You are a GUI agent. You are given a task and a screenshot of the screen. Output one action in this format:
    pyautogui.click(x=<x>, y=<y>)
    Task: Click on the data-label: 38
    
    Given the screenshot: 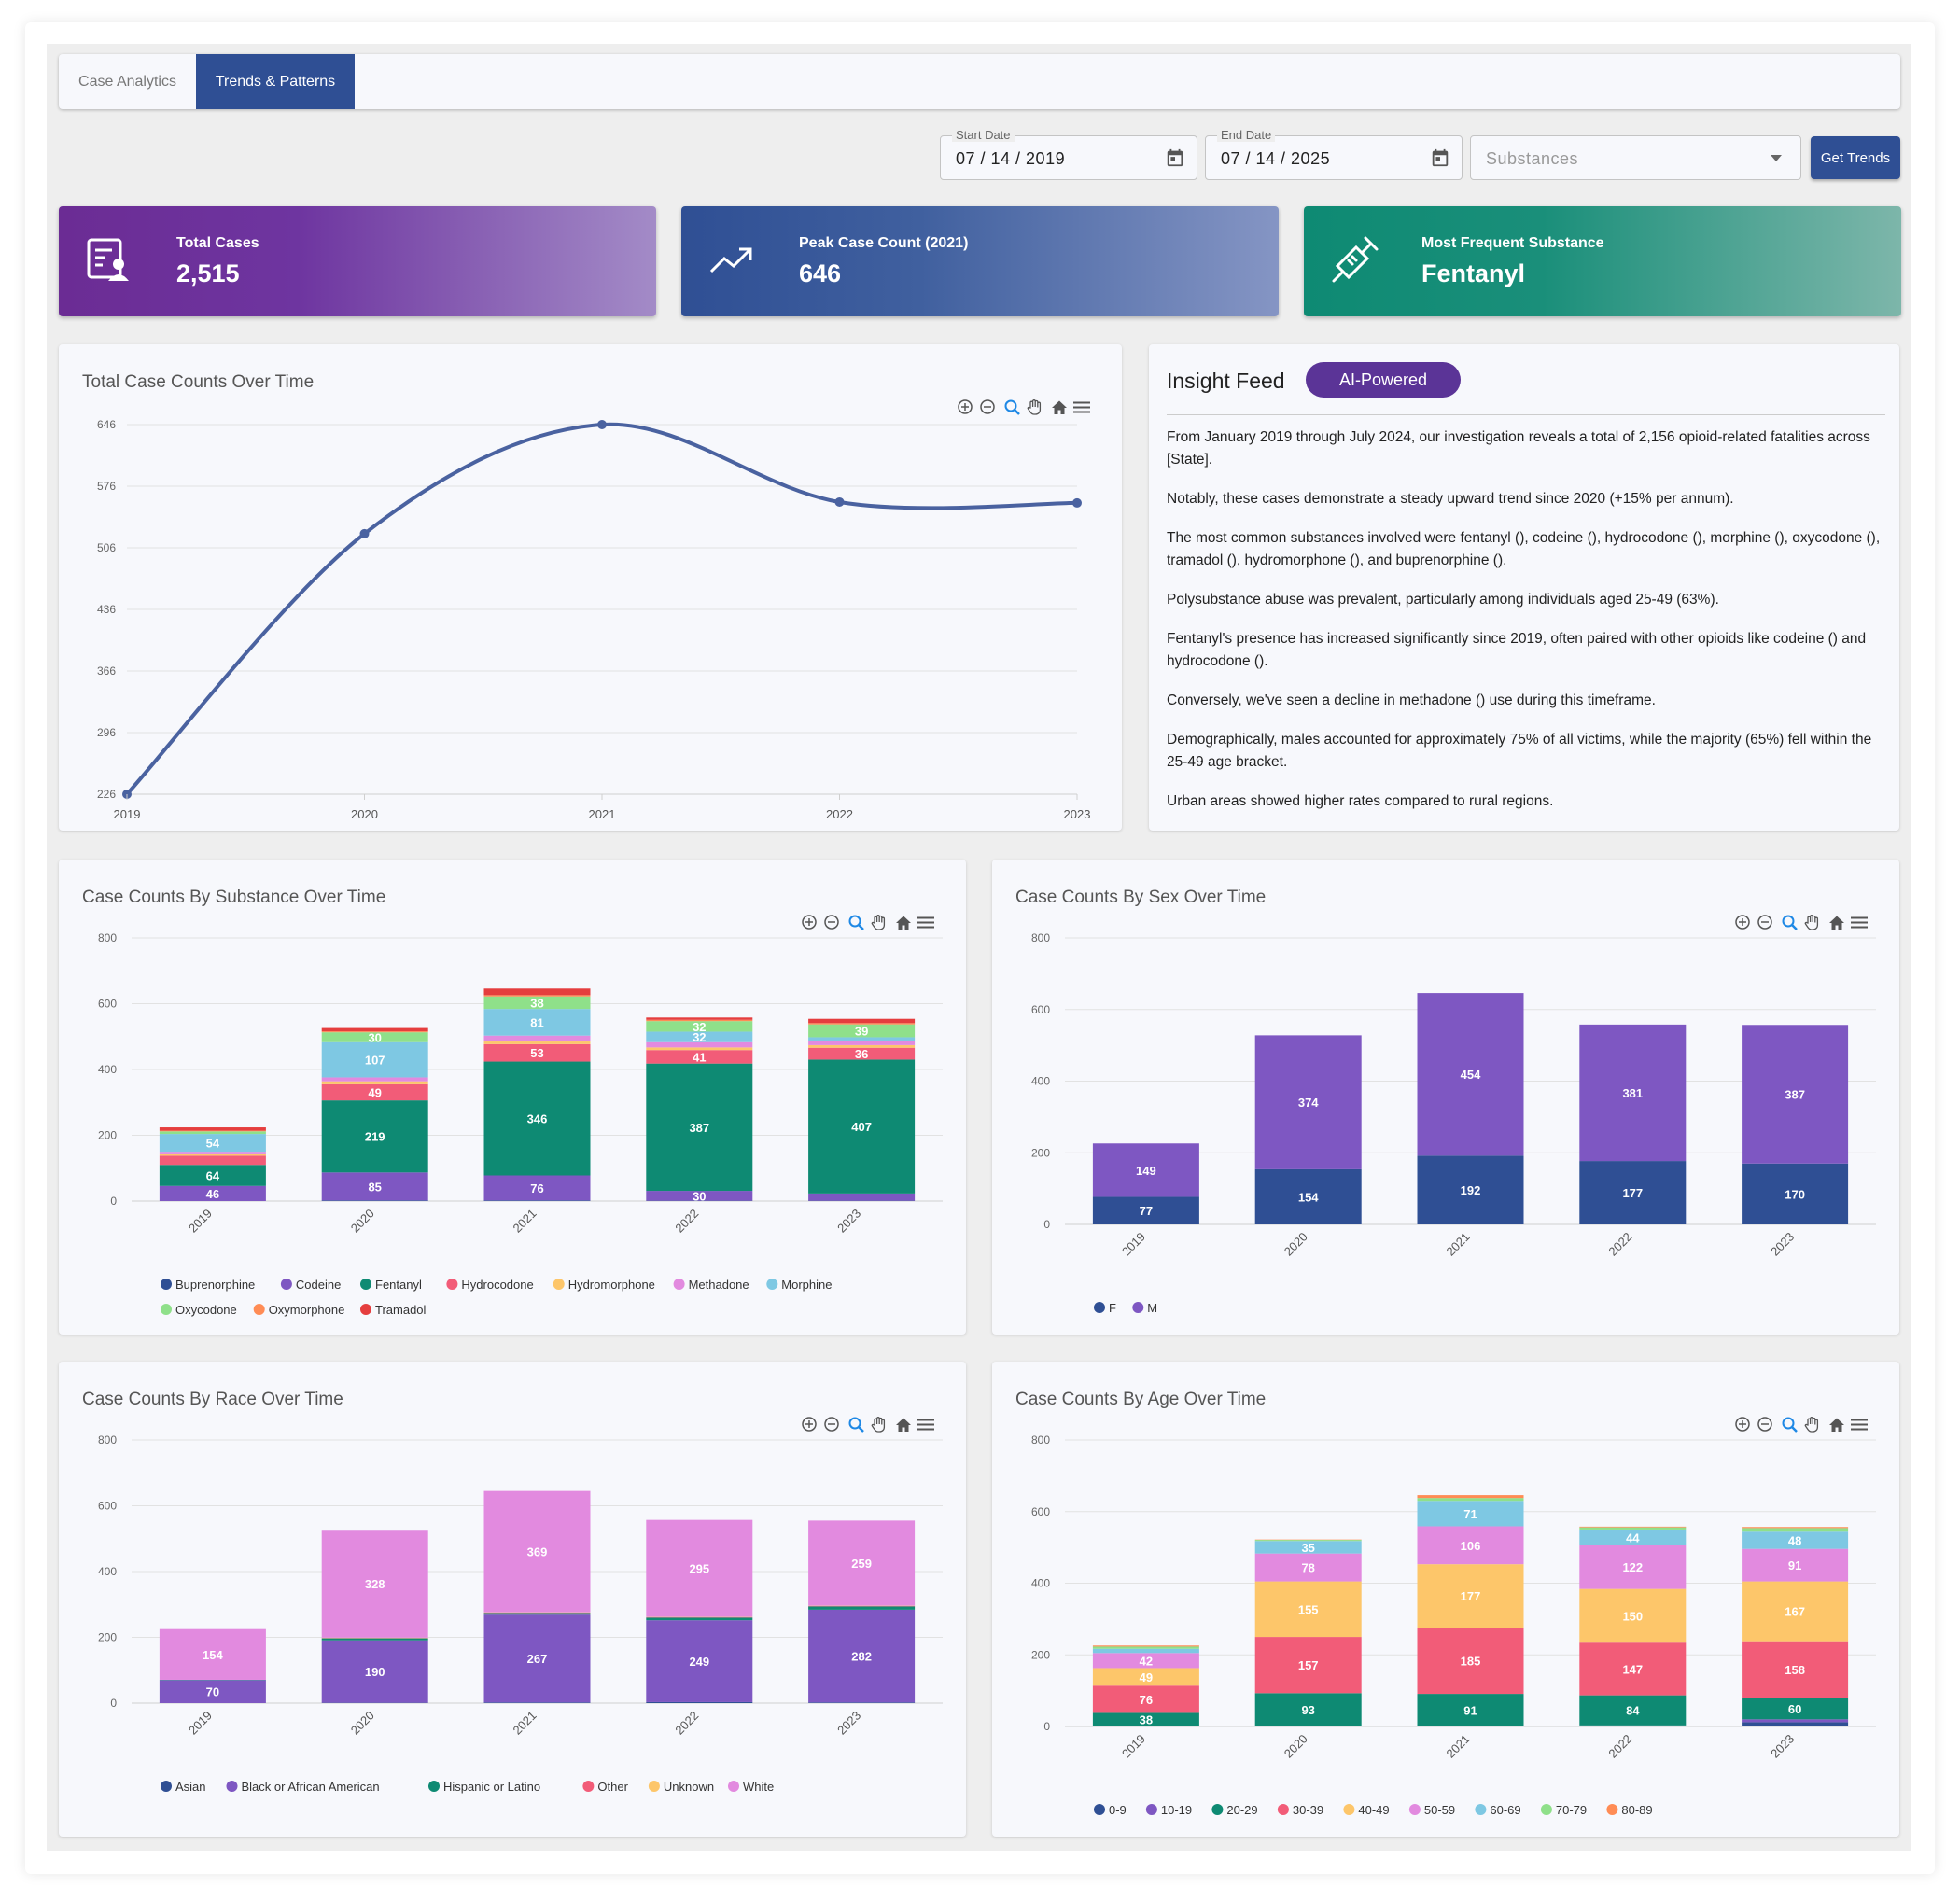 What is the action you would take?
    pyautogui.click(x=536, y=1003)
    